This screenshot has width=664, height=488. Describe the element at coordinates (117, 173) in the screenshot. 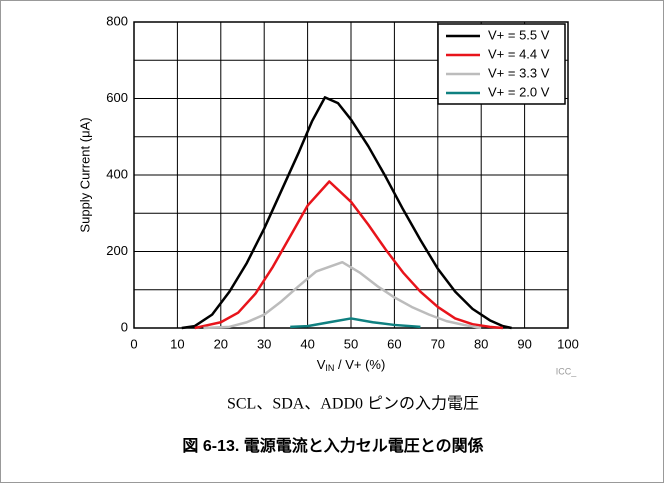

I see `y-tick-label: 400` at that location.